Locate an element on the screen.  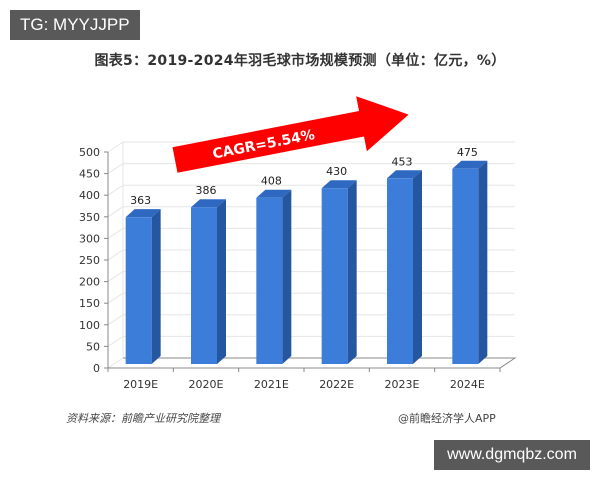
x-tick-label: 2019E is located at coordinates (140, 384).